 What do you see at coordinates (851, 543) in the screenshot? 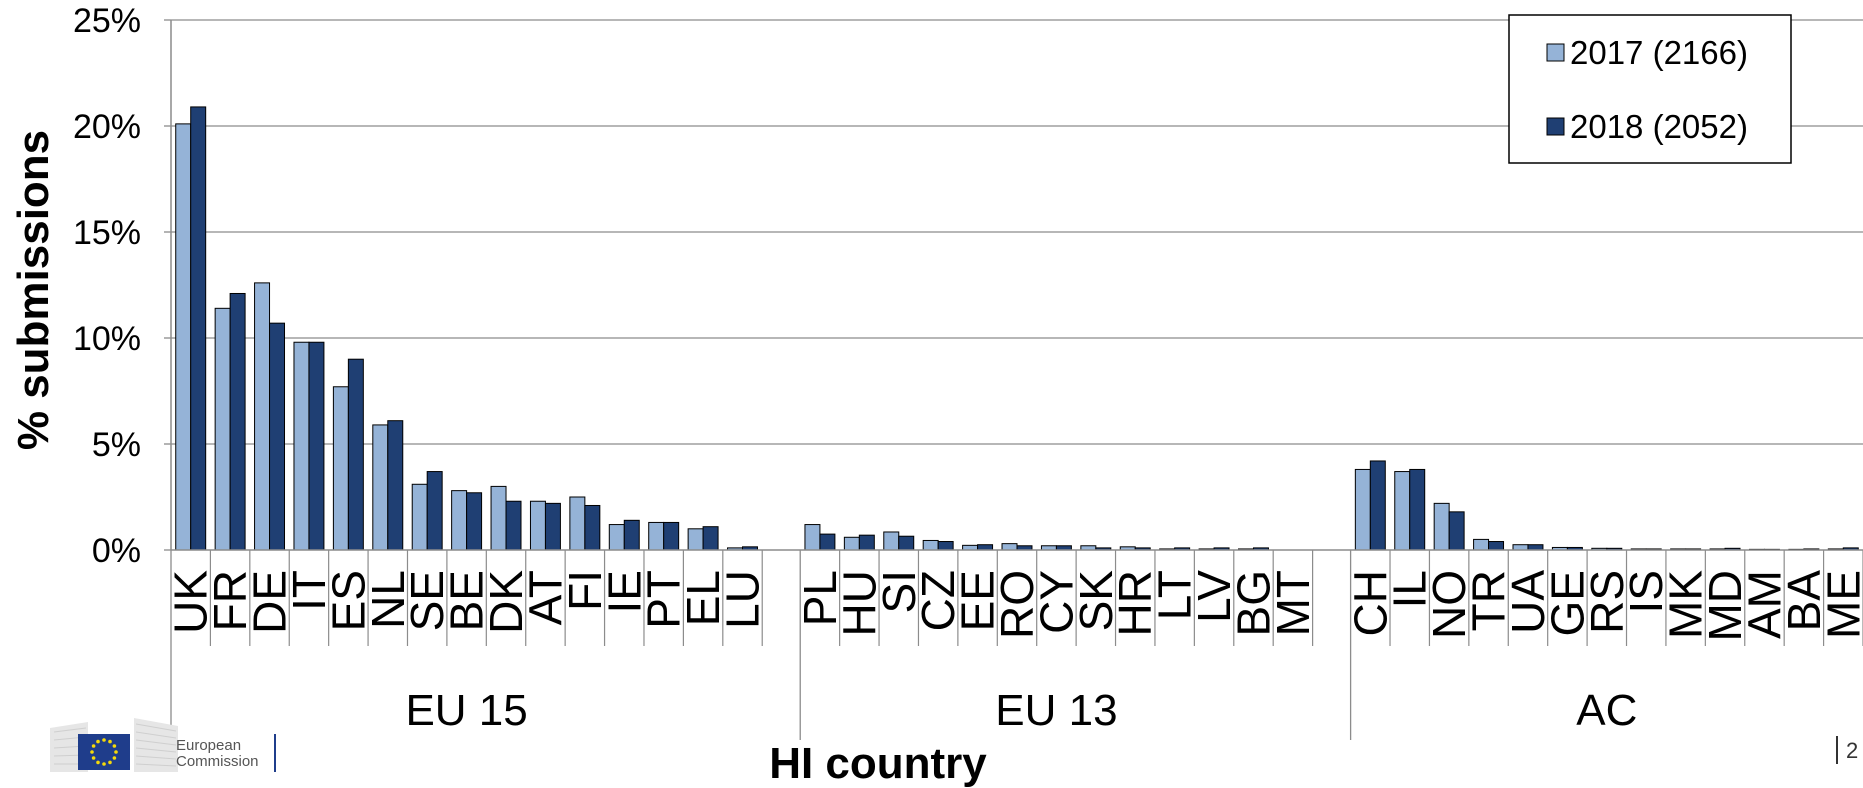
I see `bar-2017-HU` at bounding box center [851, 543].